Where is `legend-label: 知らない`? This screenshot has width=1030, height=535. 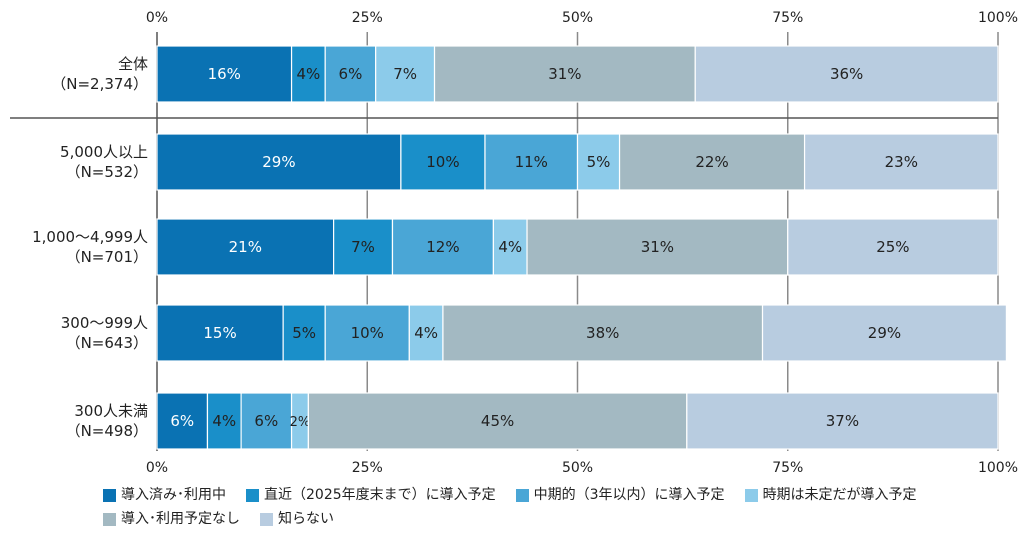
legend-label: 知らない is located at coordinates (306, 519).